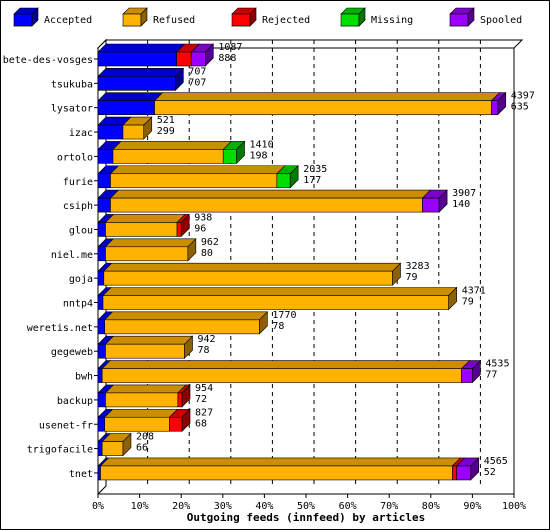 This screenshot has height=530, width=550. What do you see at coordinates (60, 450) in the screenshot?
I see `y-tick-label: trigofacile` at bounding box center [60, 450].